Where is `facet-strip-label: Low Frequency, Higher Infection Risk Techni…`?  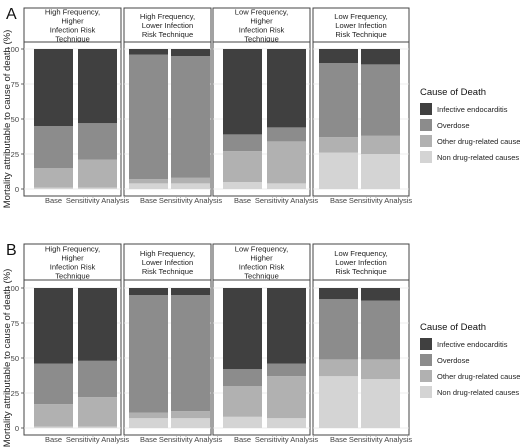 facet-strip-label: Low Frequency, Higher Infection Risk Techni… is located at coordinates (261, 26).